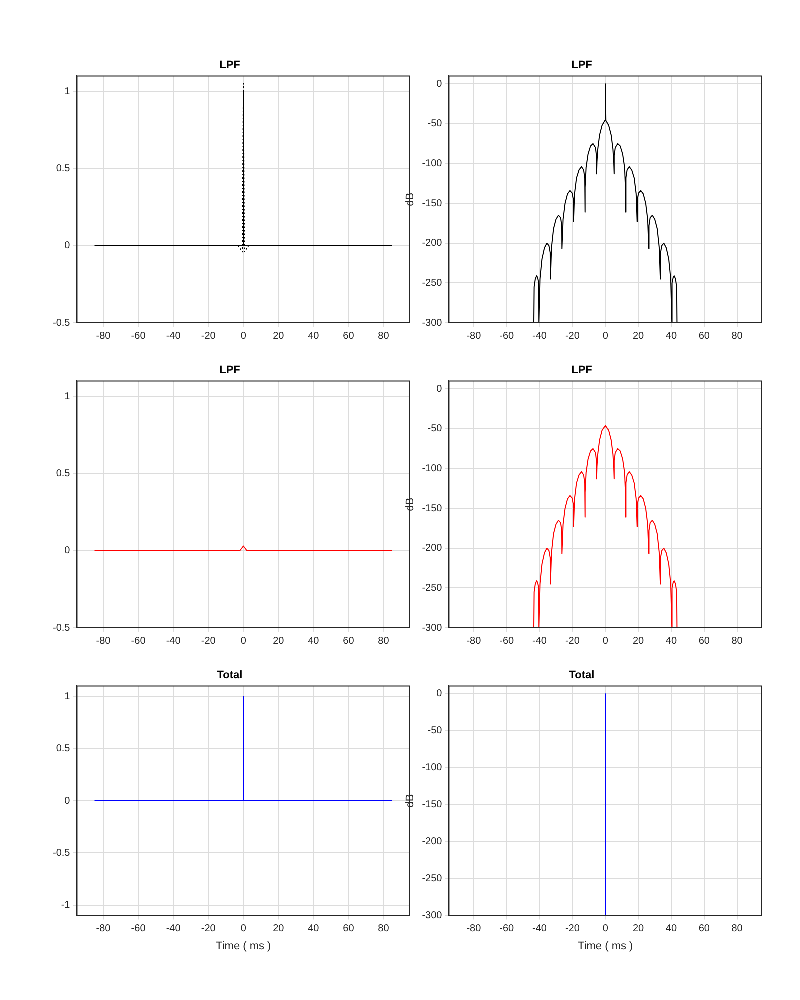 This screenshot has height=1000, width=800. I want to click on y-tick-label: -1, so click(66, 906).